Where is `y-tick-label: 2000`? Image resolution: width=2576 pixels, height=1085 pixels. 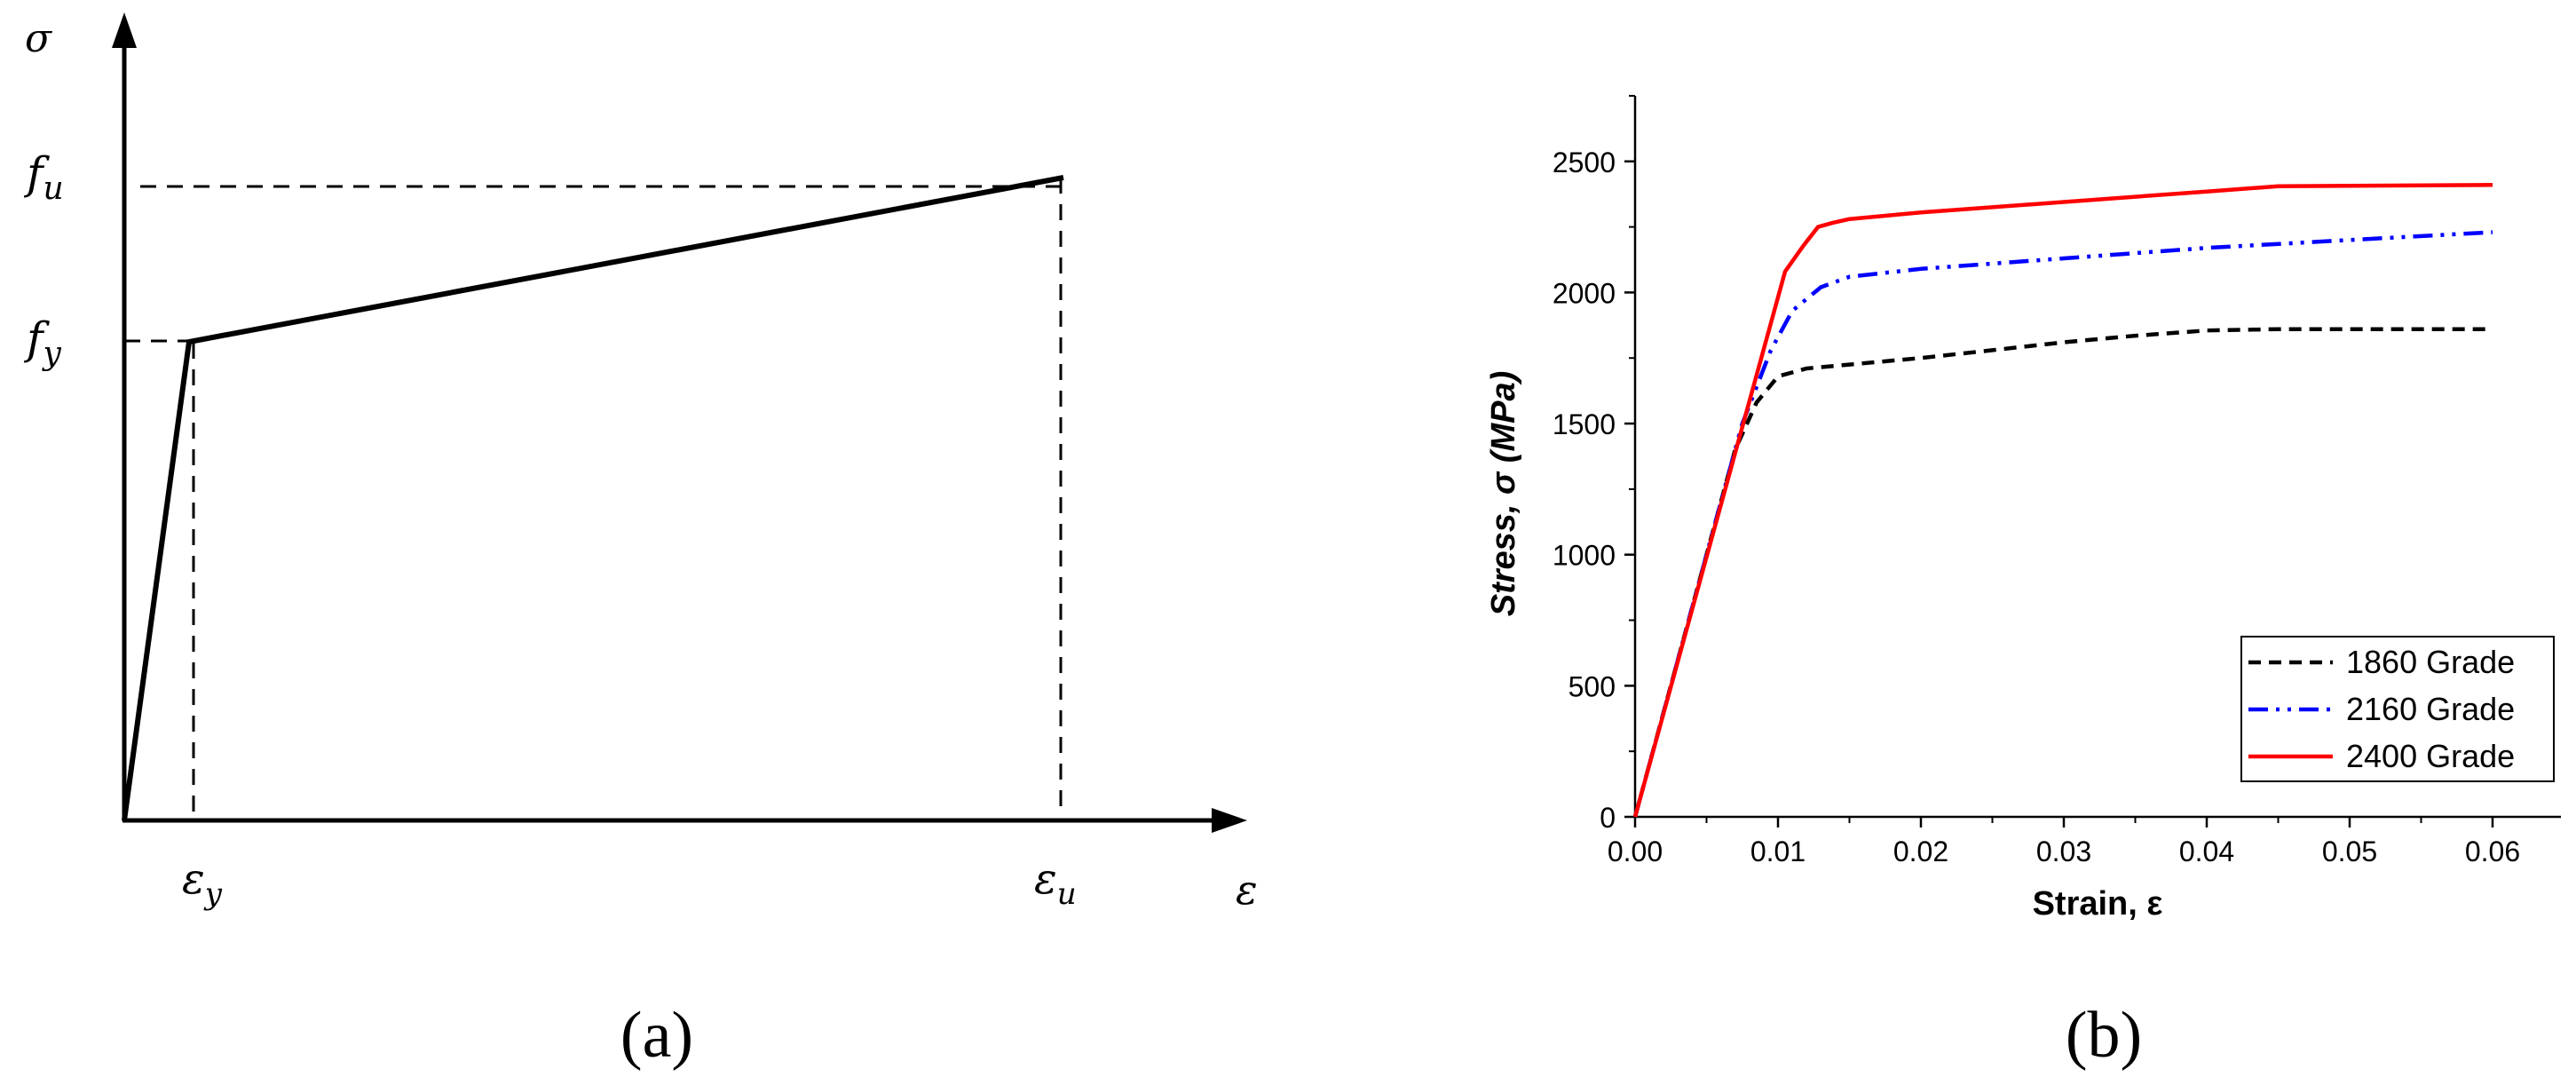 y-tick-label: 2000 is located at coordinates (1584, 293).